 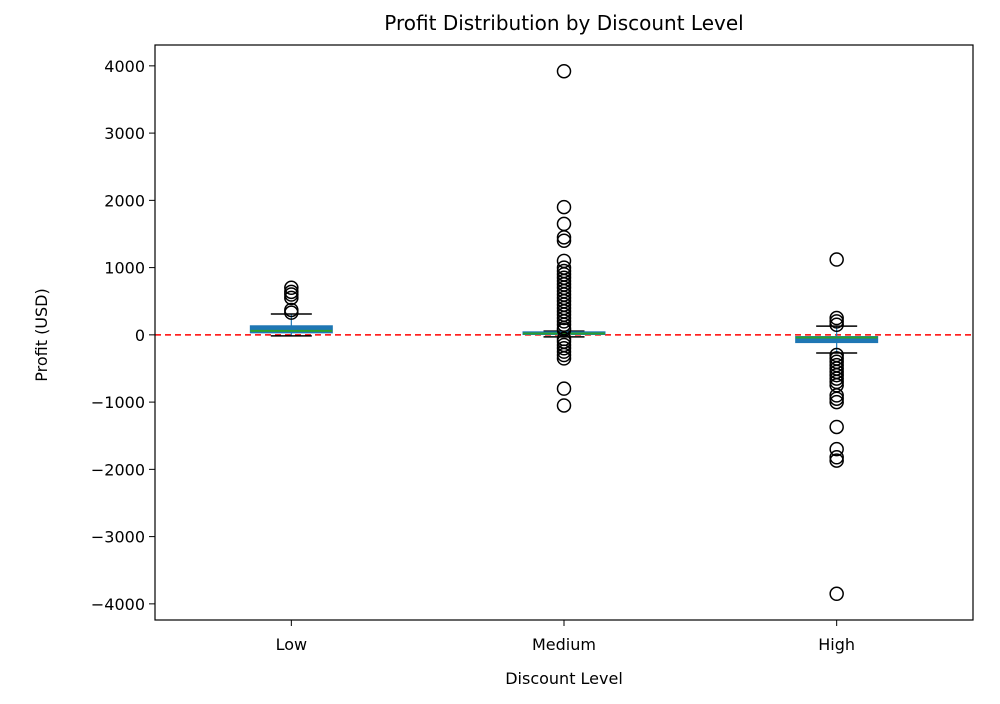 What do you see at coordinates (41, 335) in the screenshot?
I see `y-axis-label: Profit (USD)` at bounding box center [41, 335].